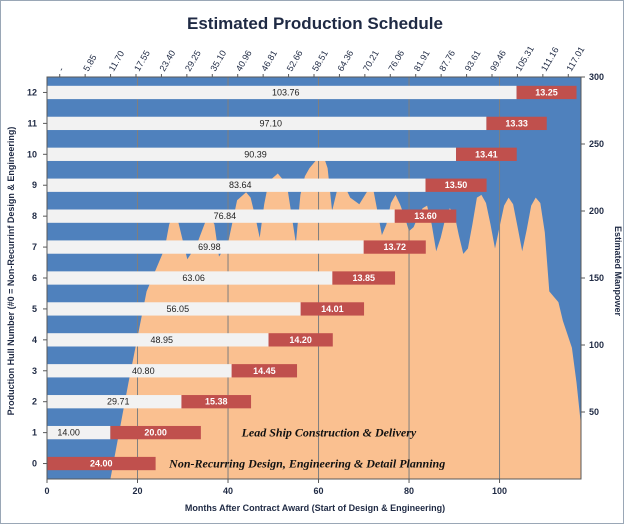 Image resolution: width=626 pixels, height=526 pixels. I want to click on y2-tick-label: 250, so click(596, 144).